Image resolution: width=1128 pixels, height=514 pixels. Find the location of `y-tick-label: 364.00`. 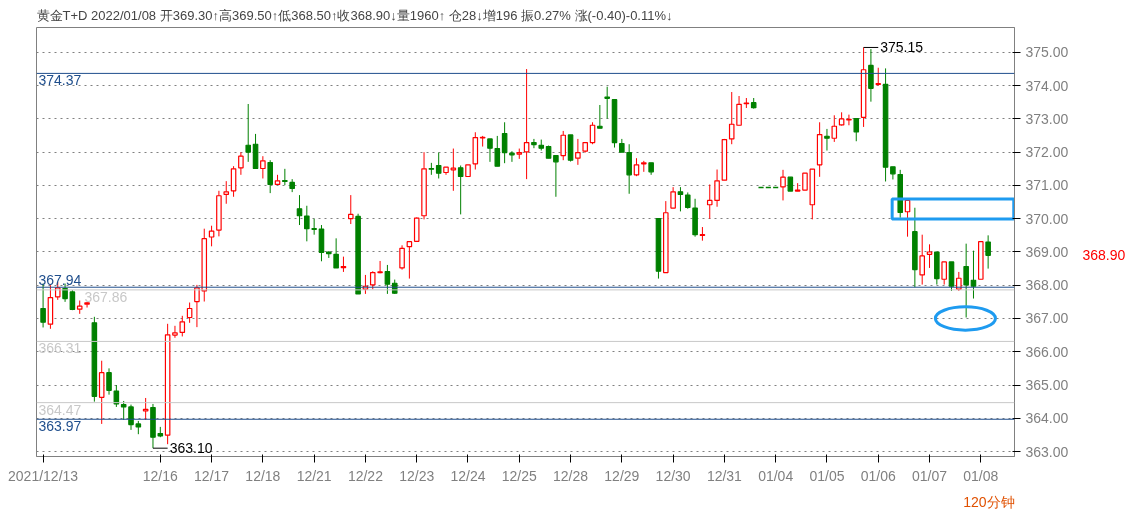

y-tick-label: 364.00 is located at coordinates (1047, 418).